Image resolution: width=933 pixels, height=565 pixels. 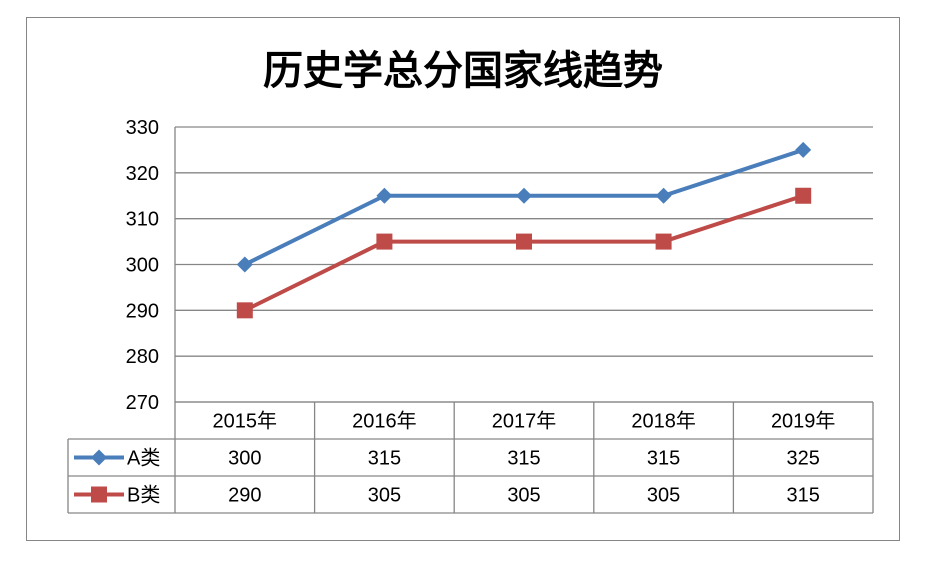 I want to click on series-line, so click(x=523, y=253).